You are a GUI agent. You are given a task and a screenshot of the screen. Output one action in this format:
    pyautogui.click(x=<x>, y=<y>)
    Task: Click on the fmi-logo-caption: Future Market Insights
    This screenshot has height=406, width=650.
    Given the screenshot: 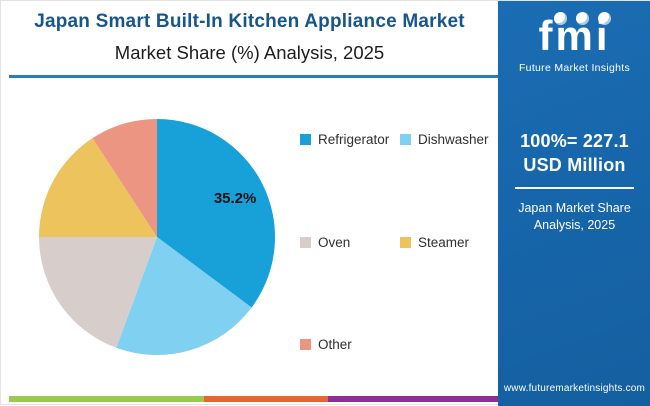 What is the action you would take?
    pyautogui.click(x=574, y=68)
    